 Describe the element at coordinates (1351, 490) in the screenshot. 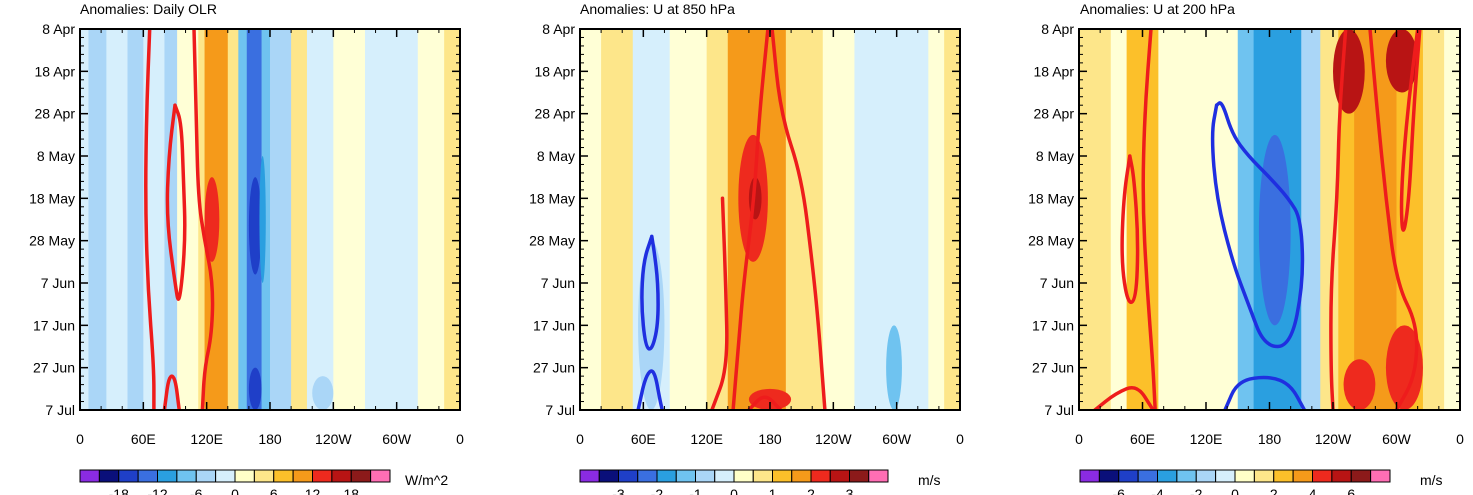

I see `colorbar-label: 6` at that location.